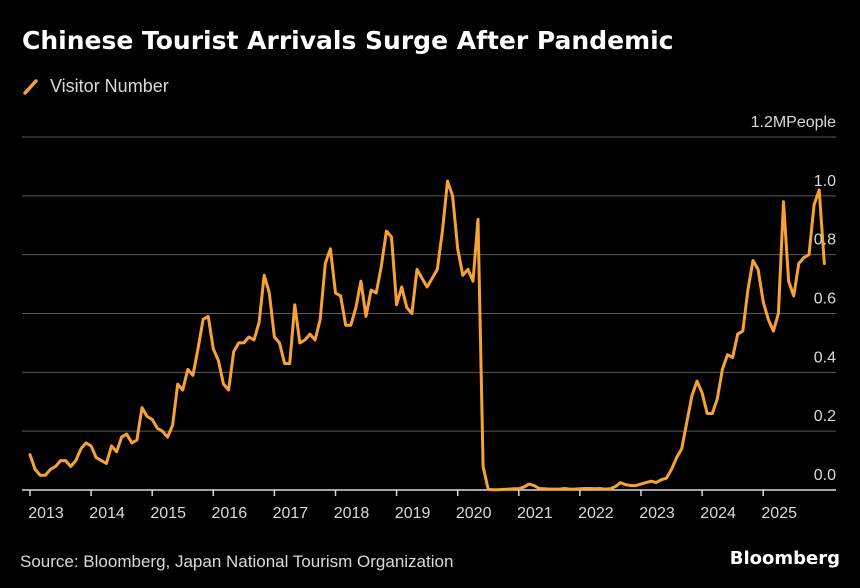  Describe the element at coordinates (779, 513) in the screenshot. I see `x-tick-label: 2025` at that location.